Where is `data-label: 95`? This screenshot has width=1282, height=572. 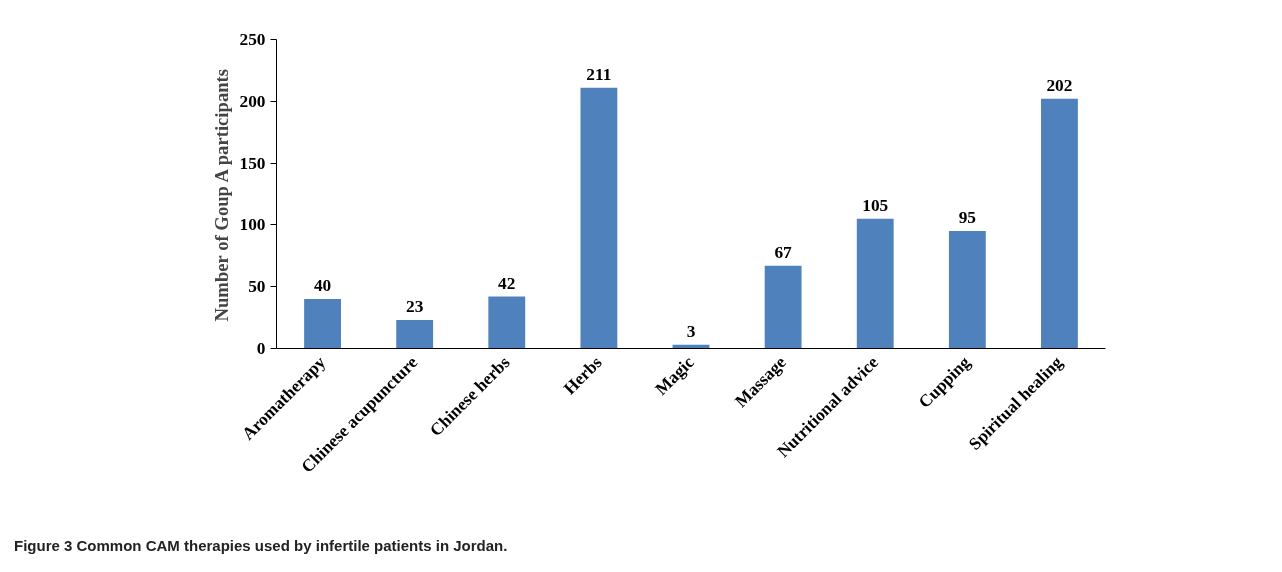
data-label: 95 is located at coordinates (967, 218).